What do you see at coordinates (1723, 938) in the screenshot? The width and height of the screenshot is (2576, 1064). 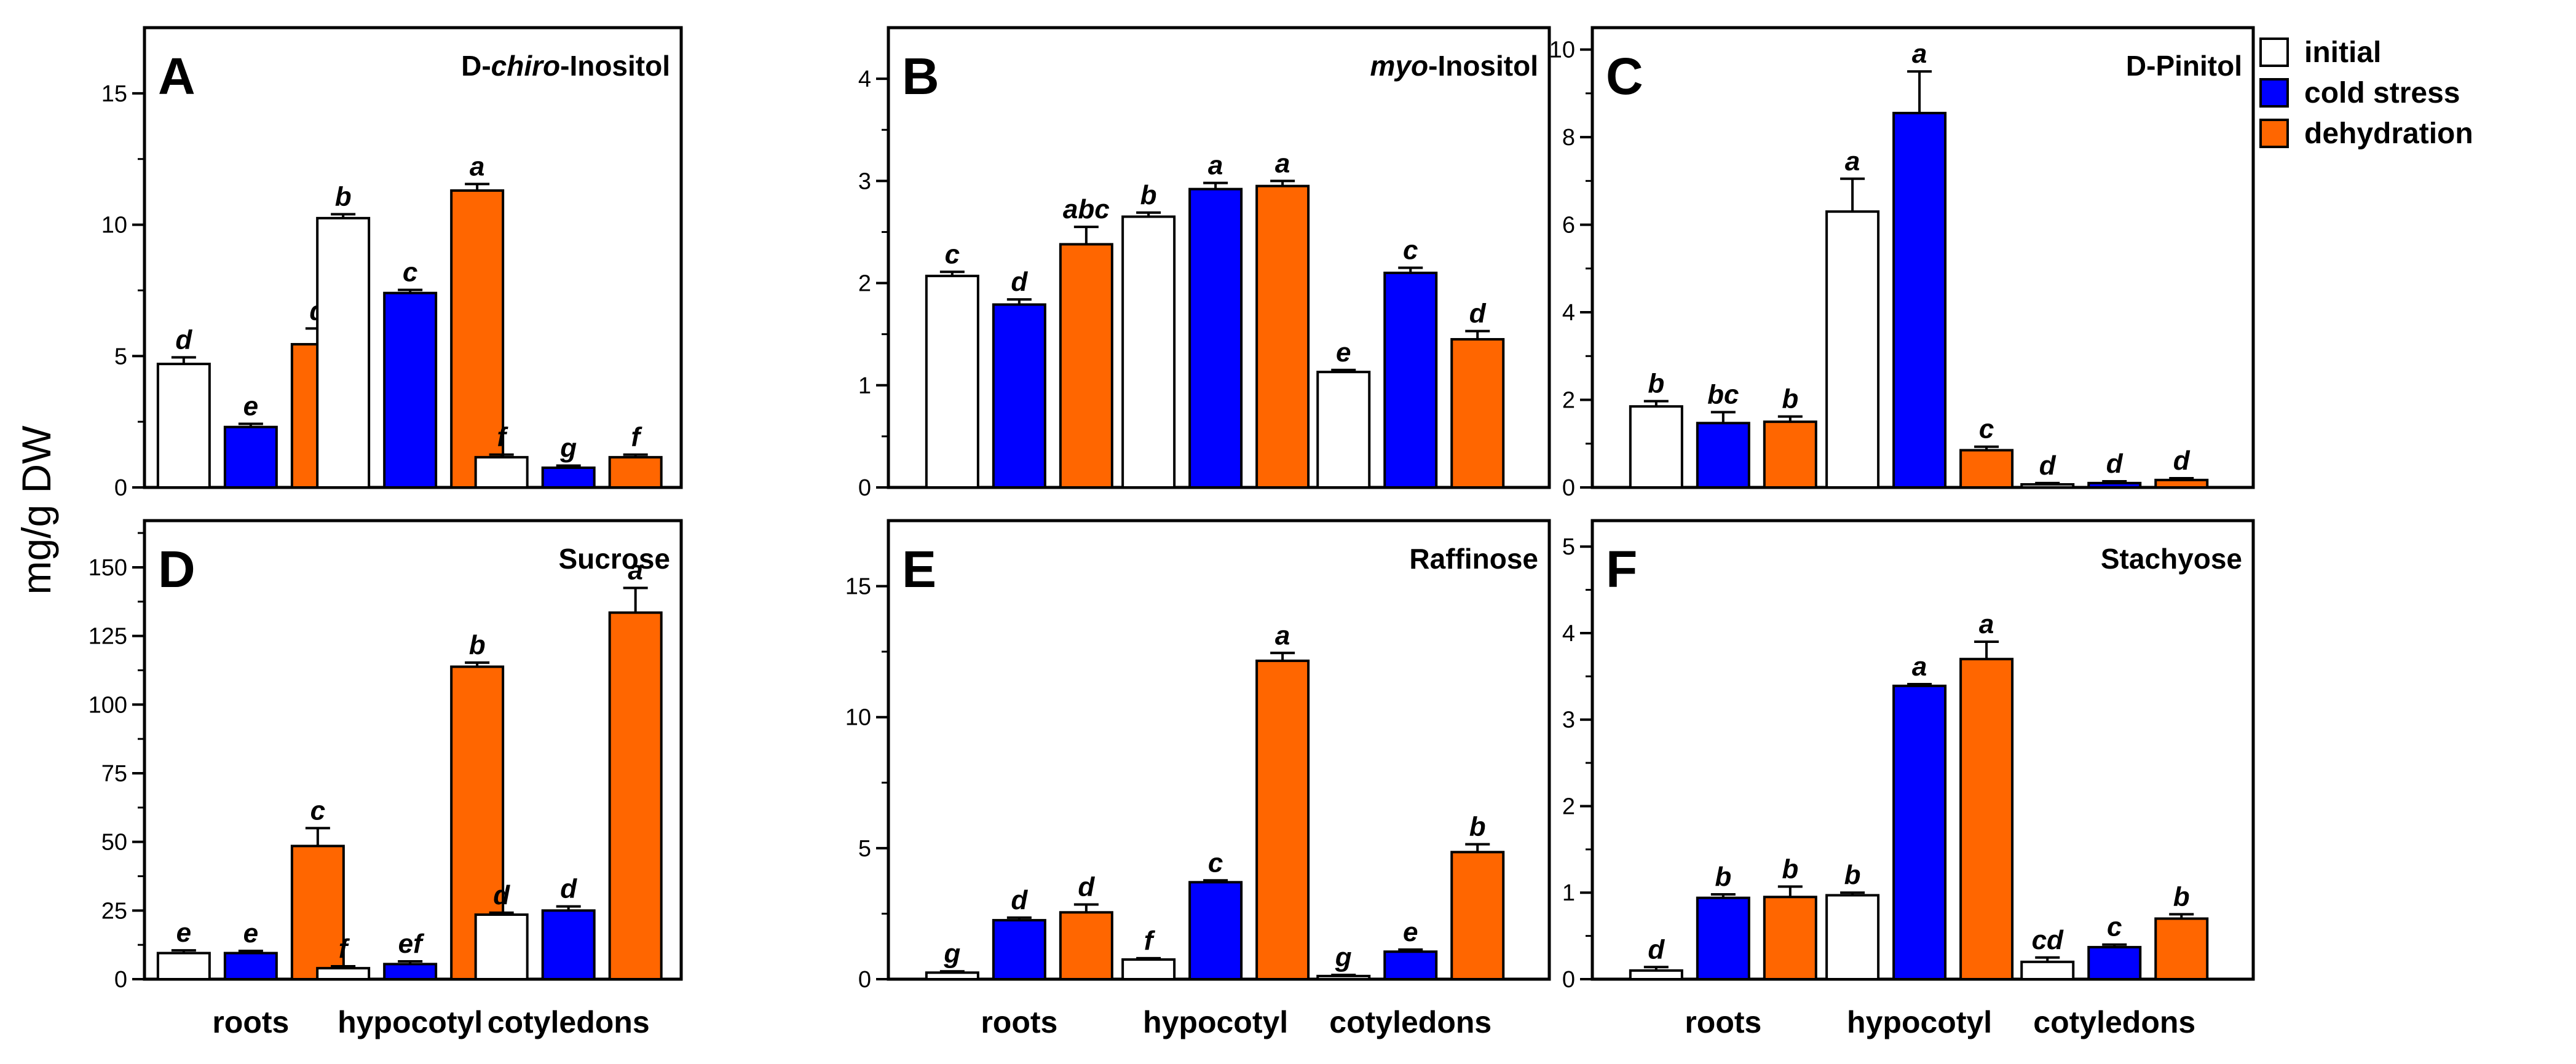 I see `bar-f-roots-cold-stress` at bounding box center [1723, 938].